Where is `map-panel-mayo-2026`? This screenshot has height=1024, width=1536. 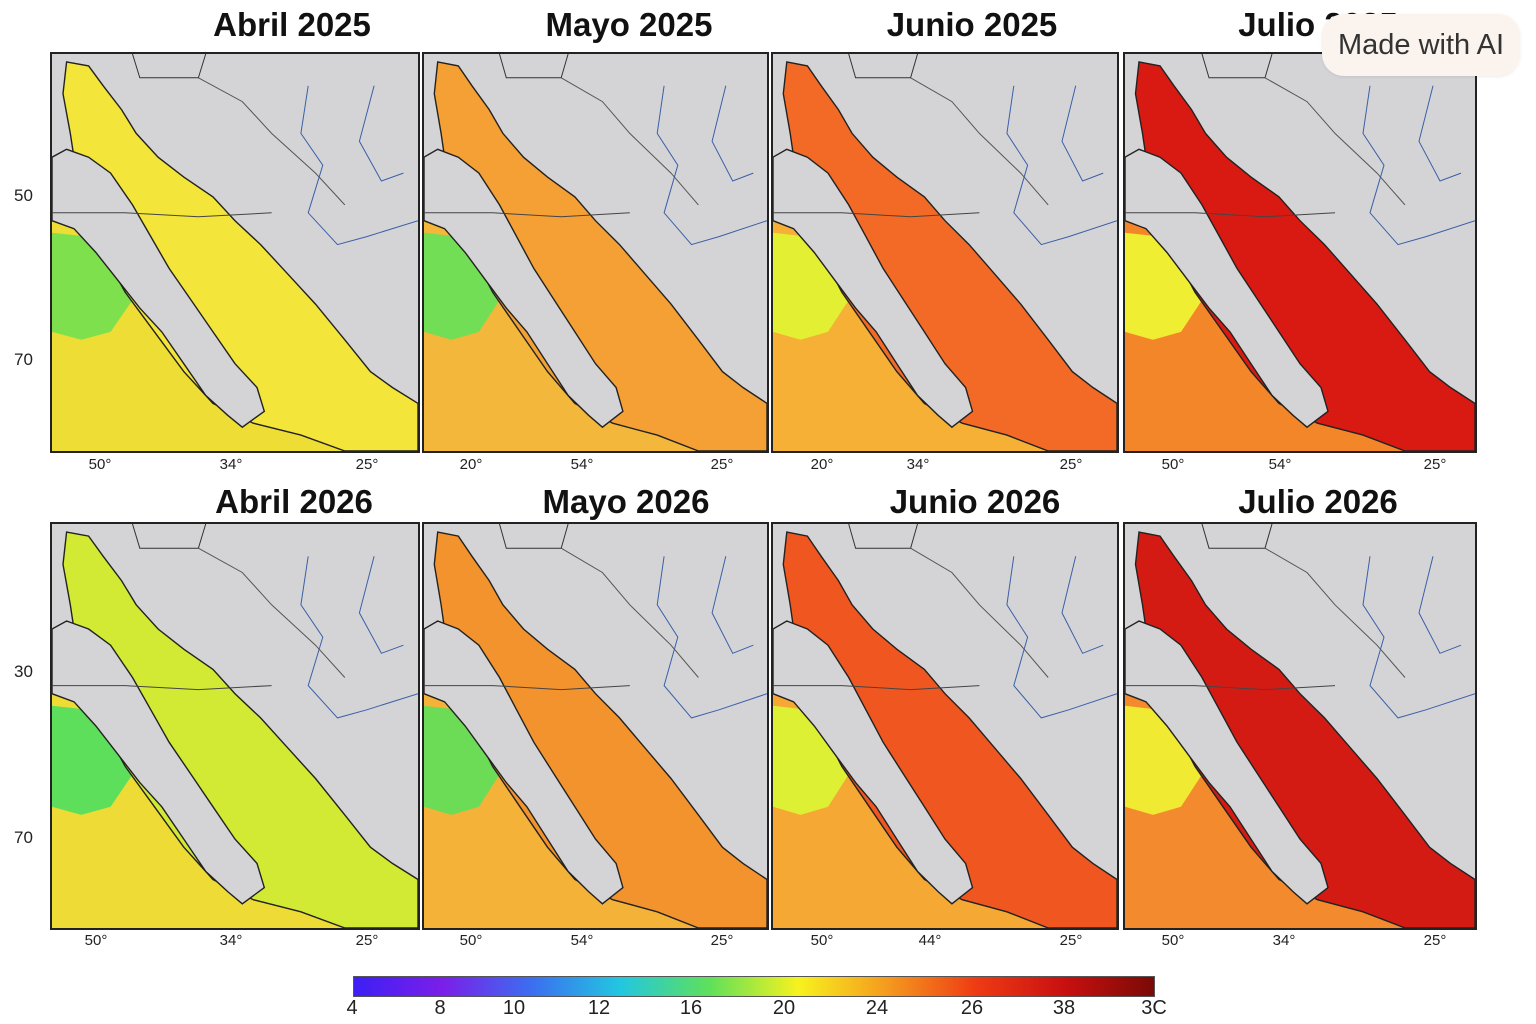
map-panel-mayo-2026 is located at coordinates (595, 726).